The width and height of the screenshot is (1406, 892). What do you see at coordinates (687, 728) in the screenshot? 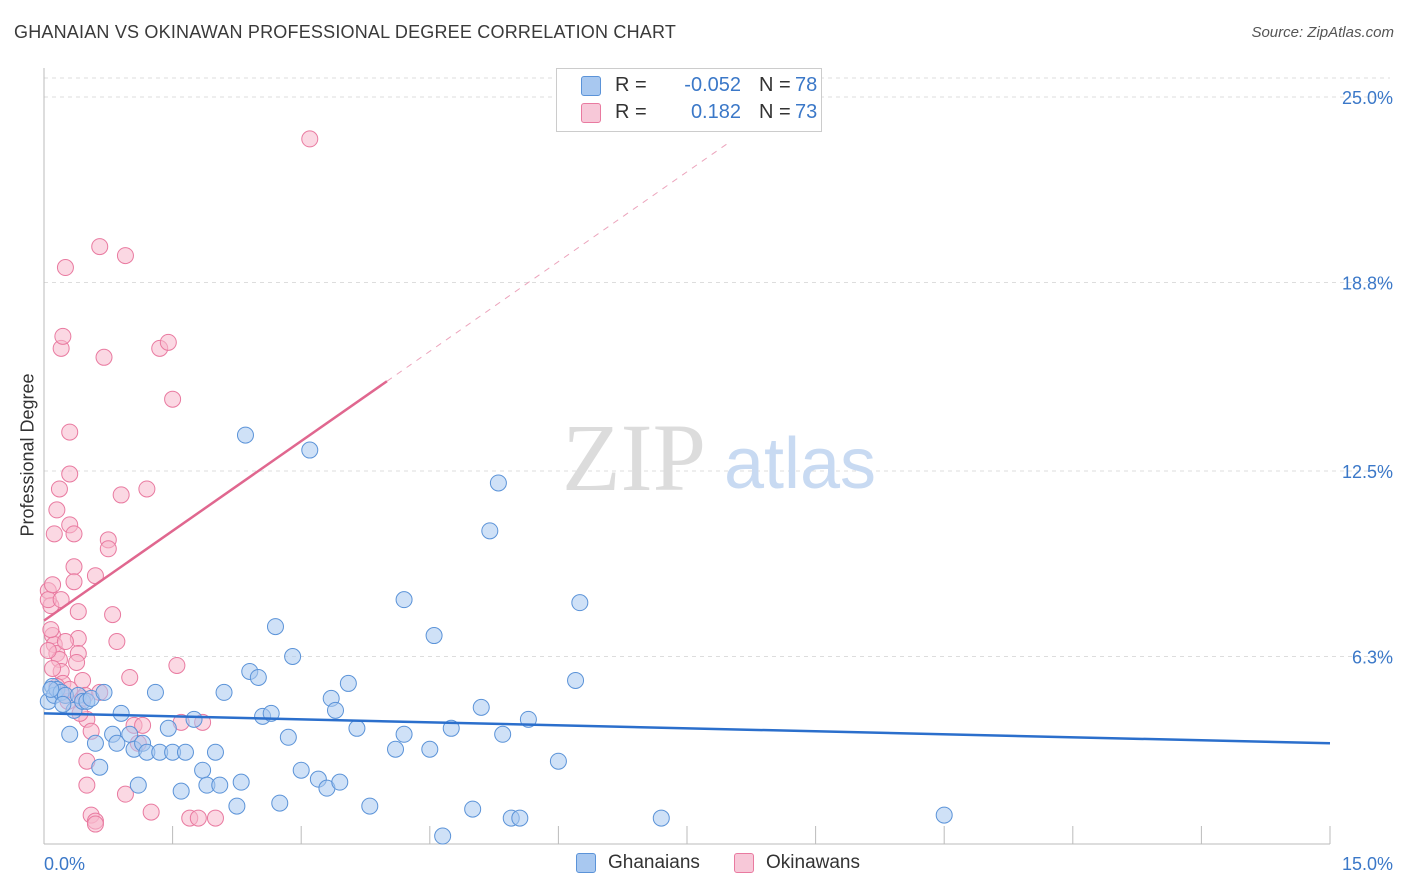
I see `ghanaians-trend-line` at bounding box center [687, 728].